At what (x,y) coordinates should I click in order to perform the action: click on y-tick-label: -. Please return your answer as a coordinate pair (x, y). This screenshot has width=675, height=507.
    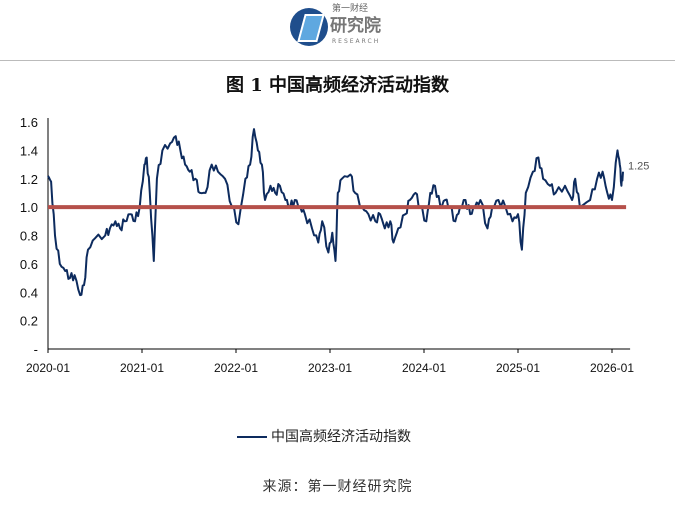
    Looking at the image, I should click on (36, 349).